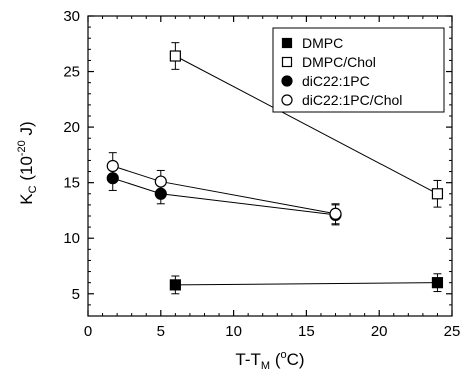  I want to click on legend-label: DMPC, so click(322, 43).